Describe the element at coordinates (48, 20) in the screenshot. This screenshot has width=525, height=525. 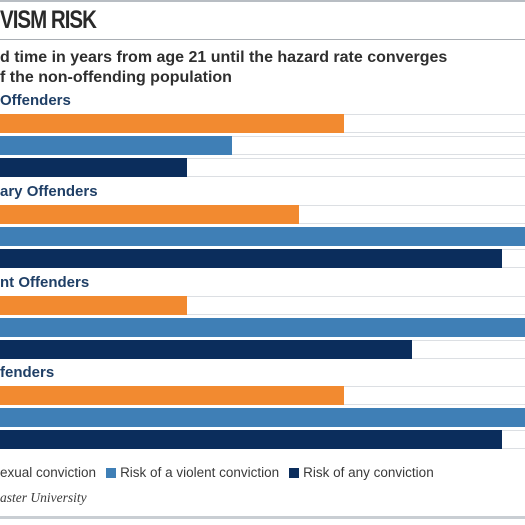
I see `chart-title: VISM RISK` at that location.